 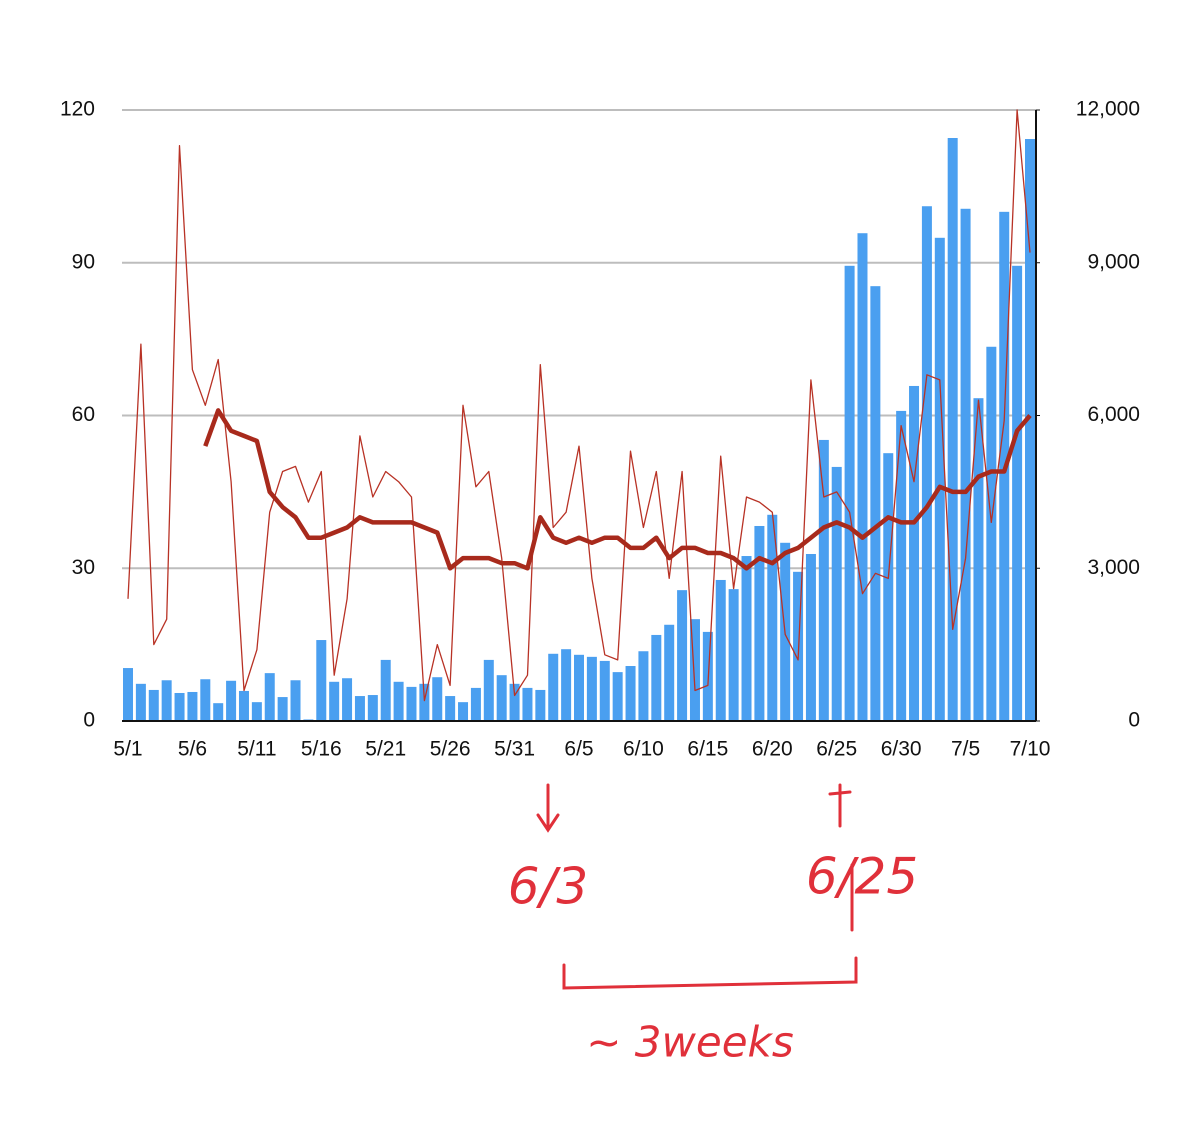 What do you see at coordinates (710, 973) in the screenshot?
I see `bracket` at bounding box center [710, 973].